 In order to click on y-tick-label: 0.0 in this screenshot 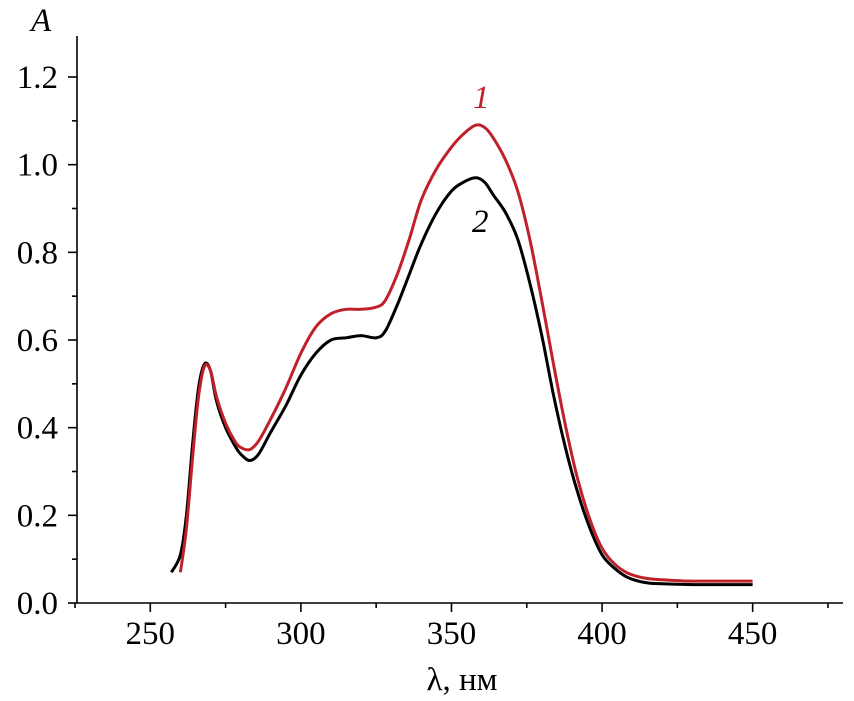, I will do `click(37, 604)`.